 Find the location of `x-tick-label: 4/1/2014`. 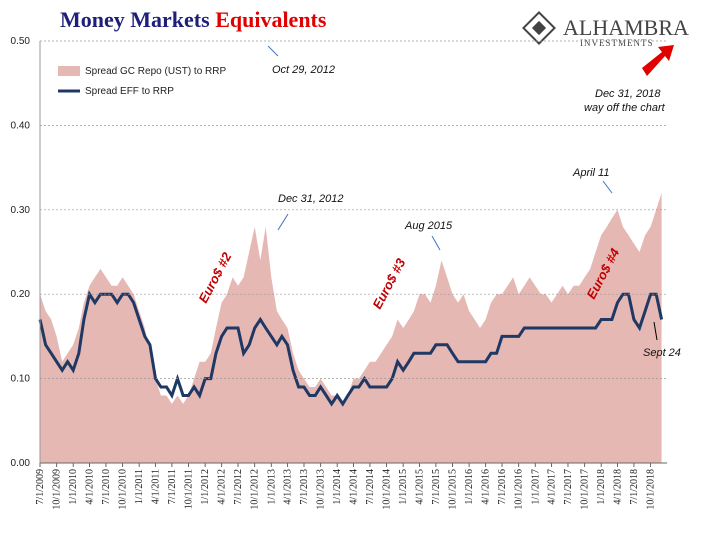

x-tick-label: 4/1/2014 is located at coordinates (354, 487).